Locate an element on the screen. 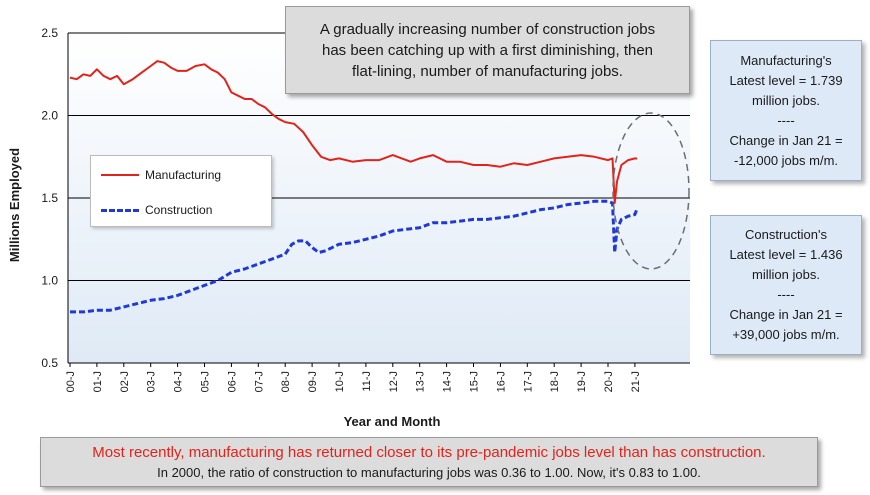 Image resolution: width=870 pixels, height=495 pixels. y-tick-label: 0.5 is located at coordinates (49, 363).